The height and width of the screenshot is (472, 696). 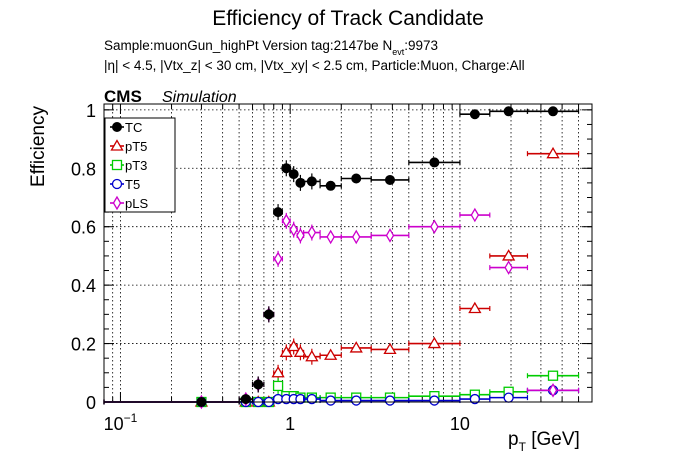 I want to click on sample-info-sub: evt, so click(x=398, y=52).